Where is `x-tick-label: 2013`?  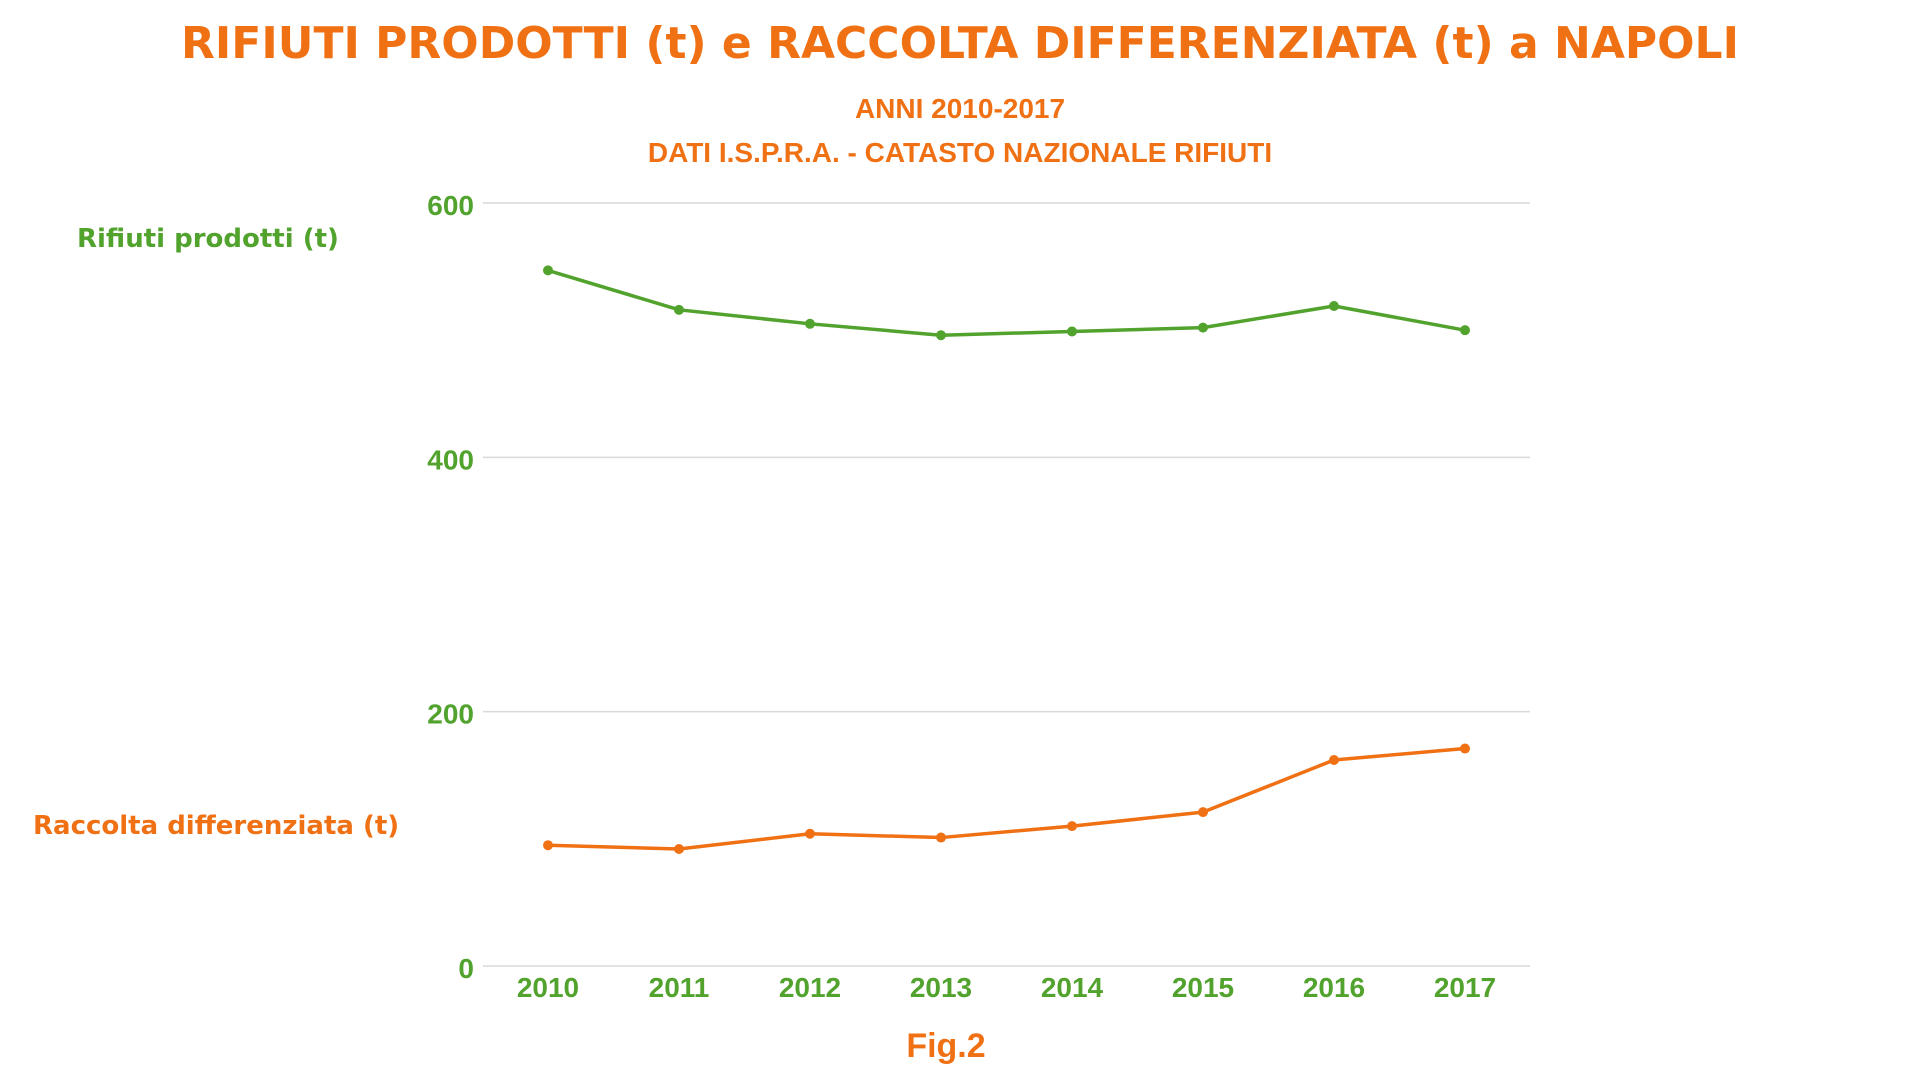
x-tick-label: 2013 is located at coordinates (941, 987).